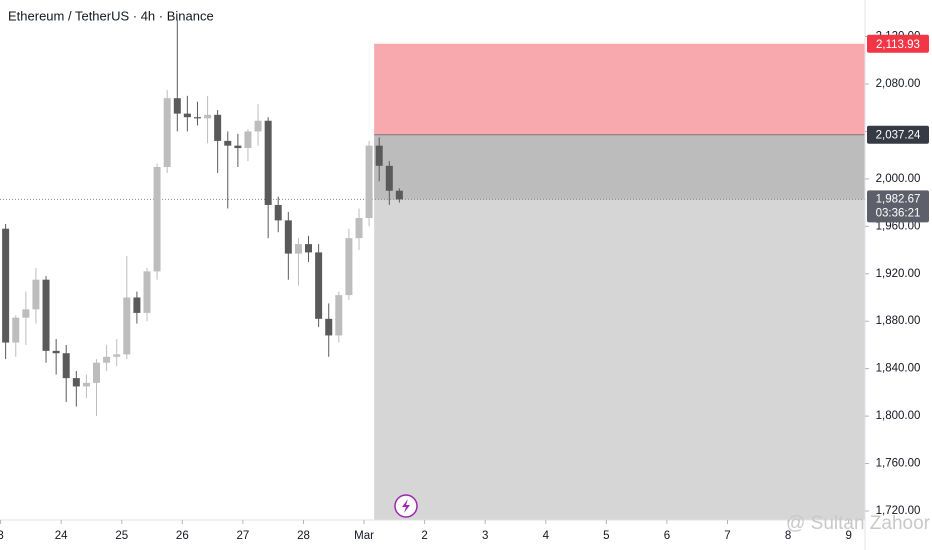 Image resolution: width=932 pixels, height=550 pixels. I want to click on countdown-label: 03:36:21, so click(898, 213).